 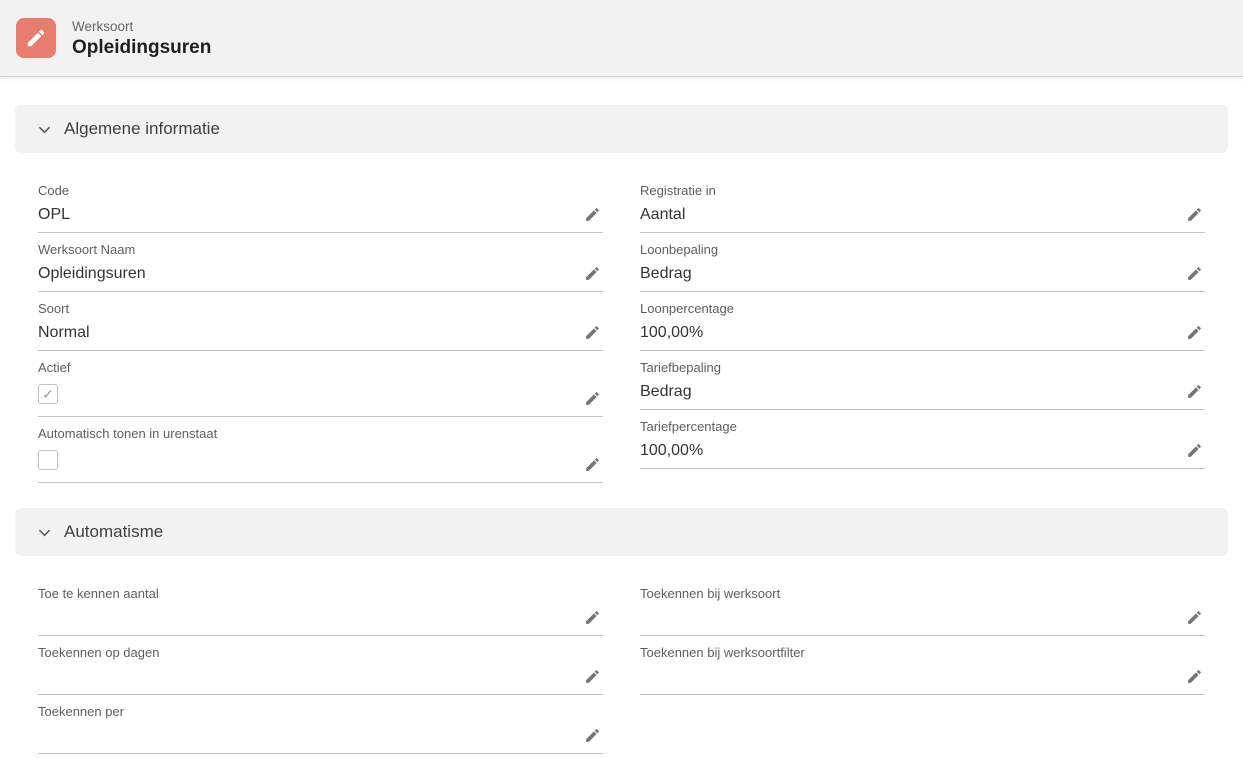 What do you see at coordinates (922, 262) in the screenshot?
I see `field-loonbepaling: Loonbepaling Bedrag` at bounding box center [922, 262].